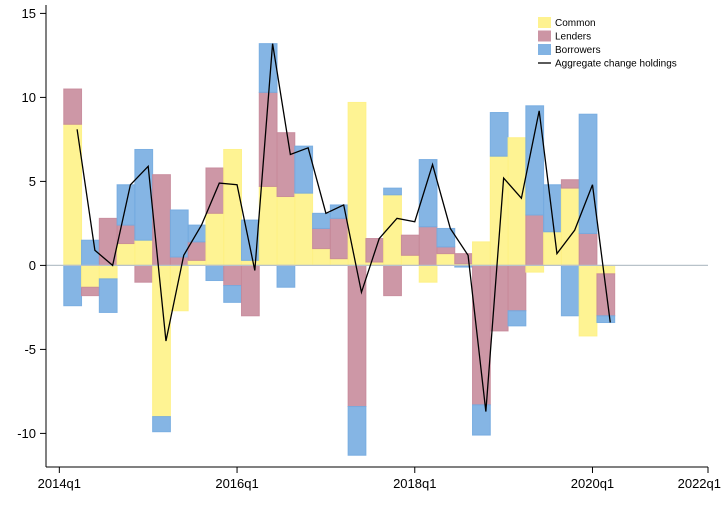  Describe the element at coordinates (588, 249) in the screenshot. I see `bar-lenders-2021q2` at that location.